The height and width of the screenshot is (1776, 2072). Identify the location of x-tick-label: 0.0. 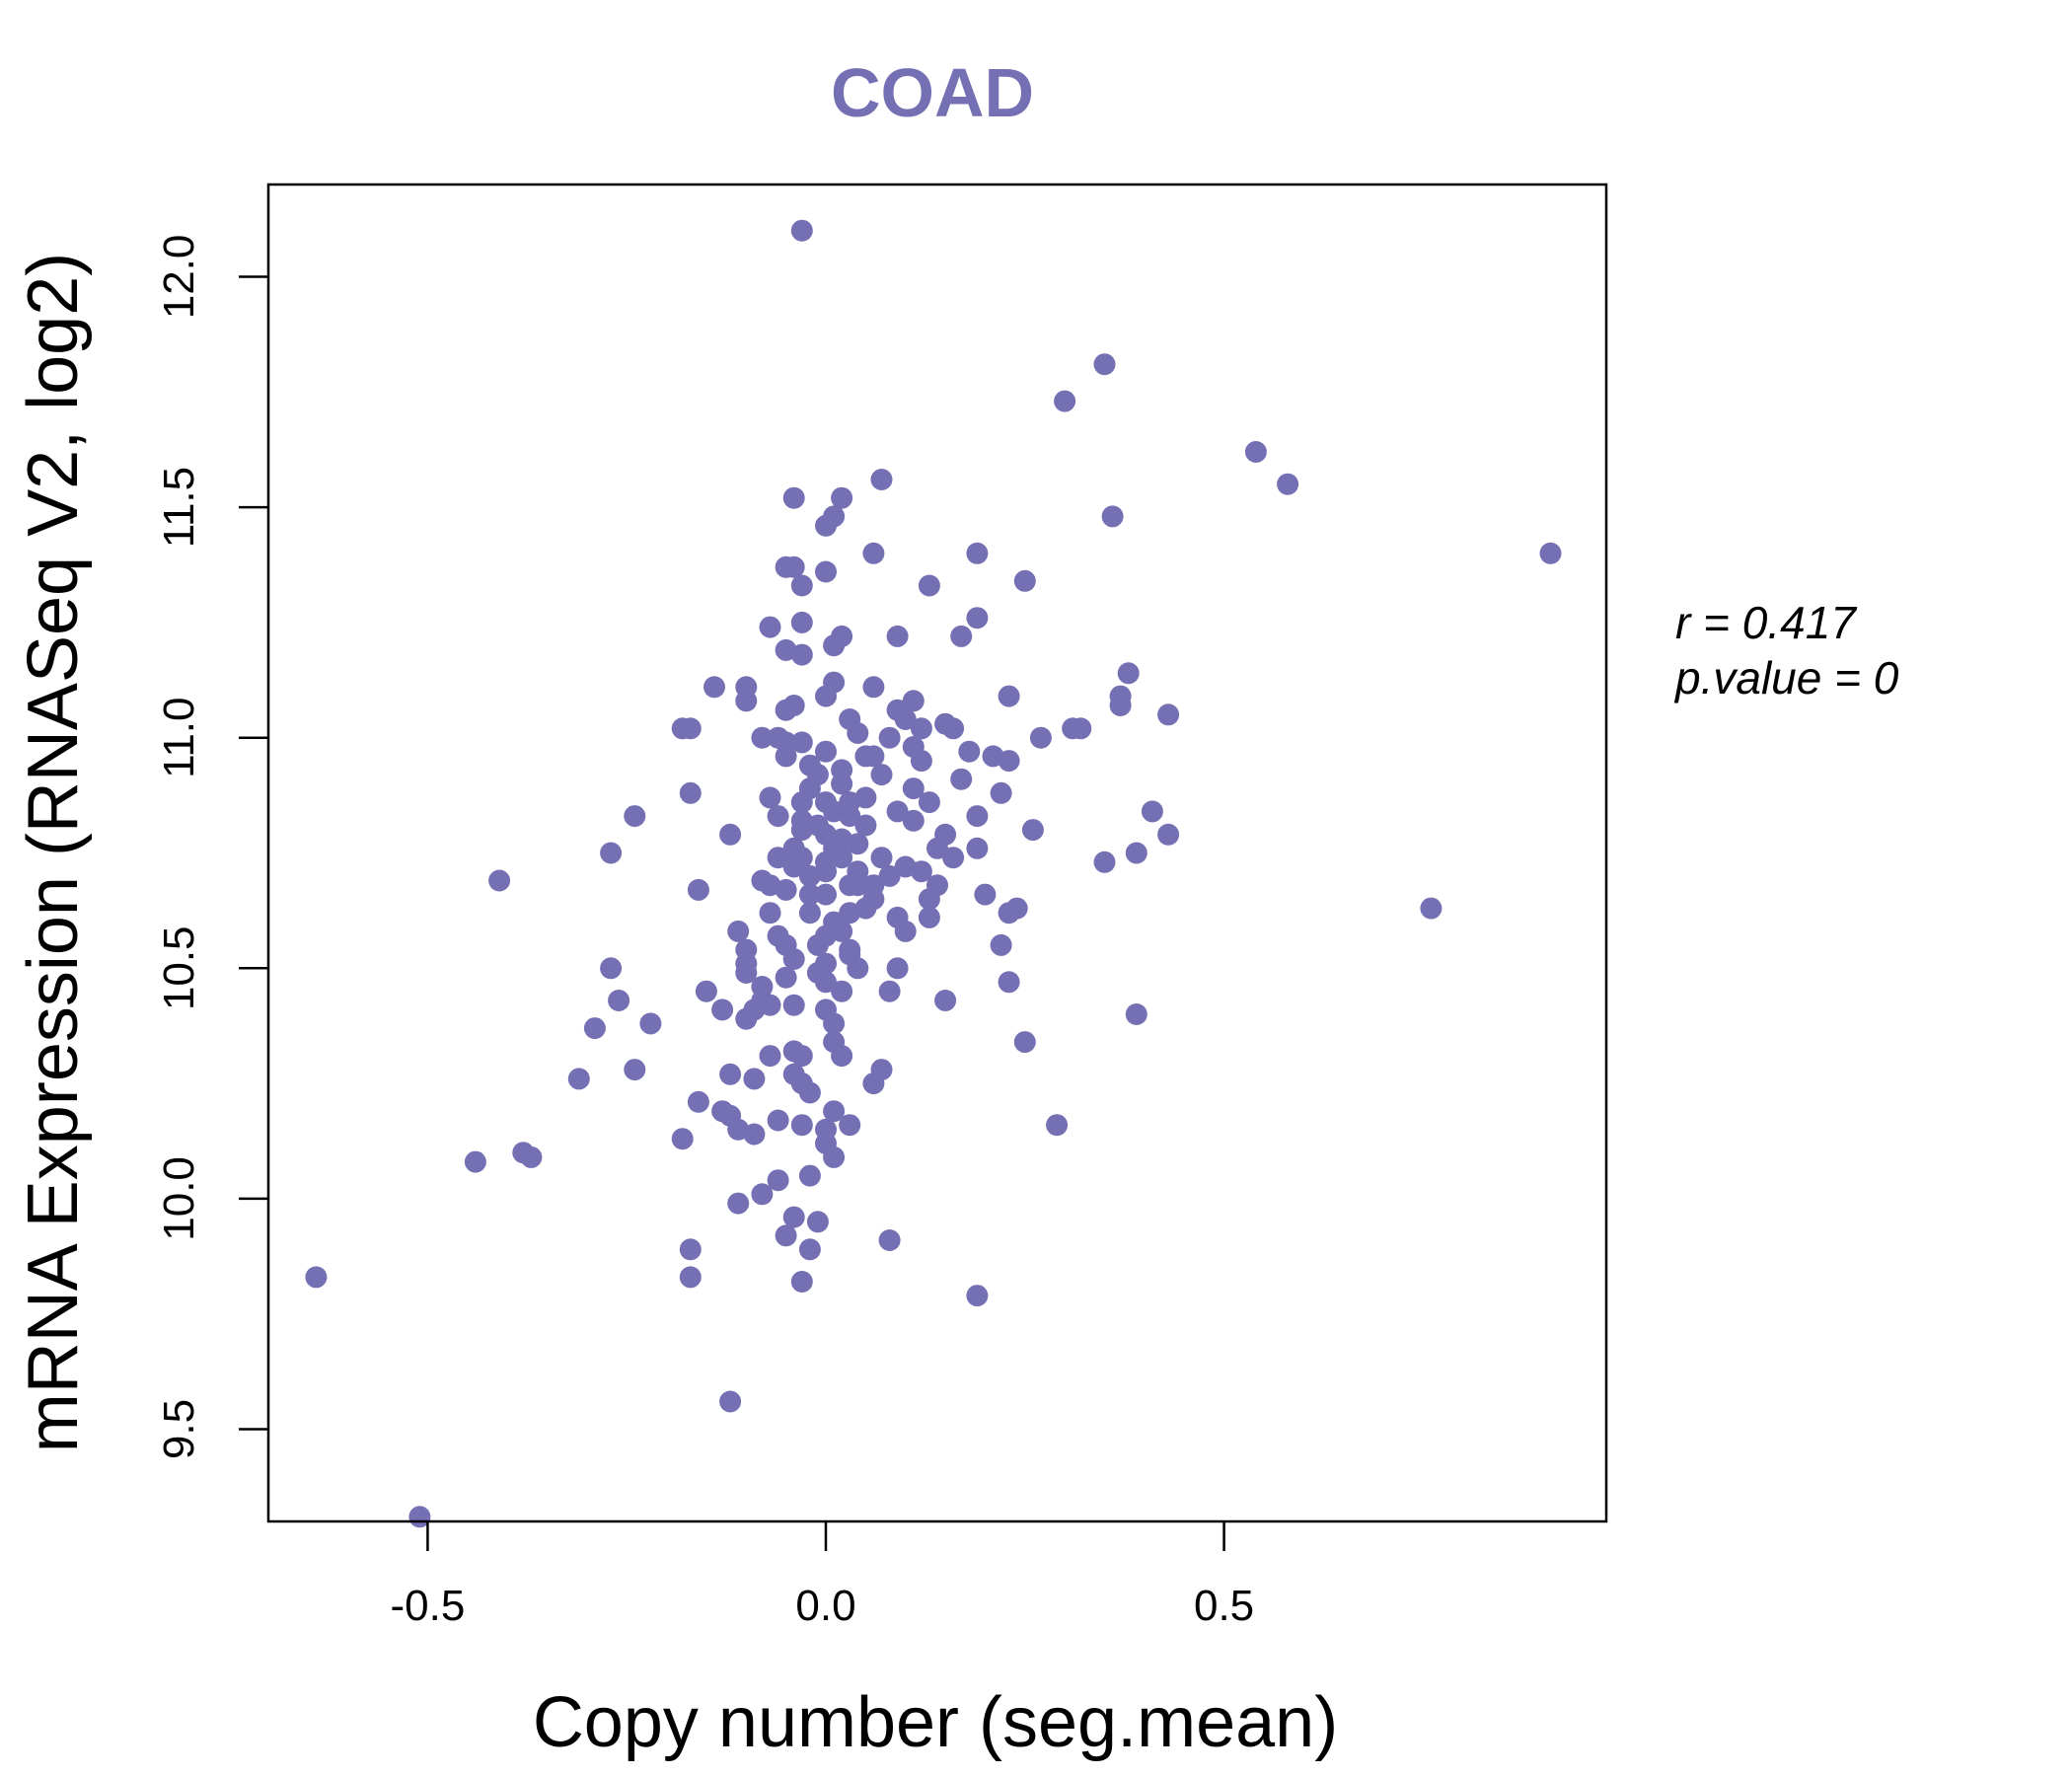
(825, 1606).